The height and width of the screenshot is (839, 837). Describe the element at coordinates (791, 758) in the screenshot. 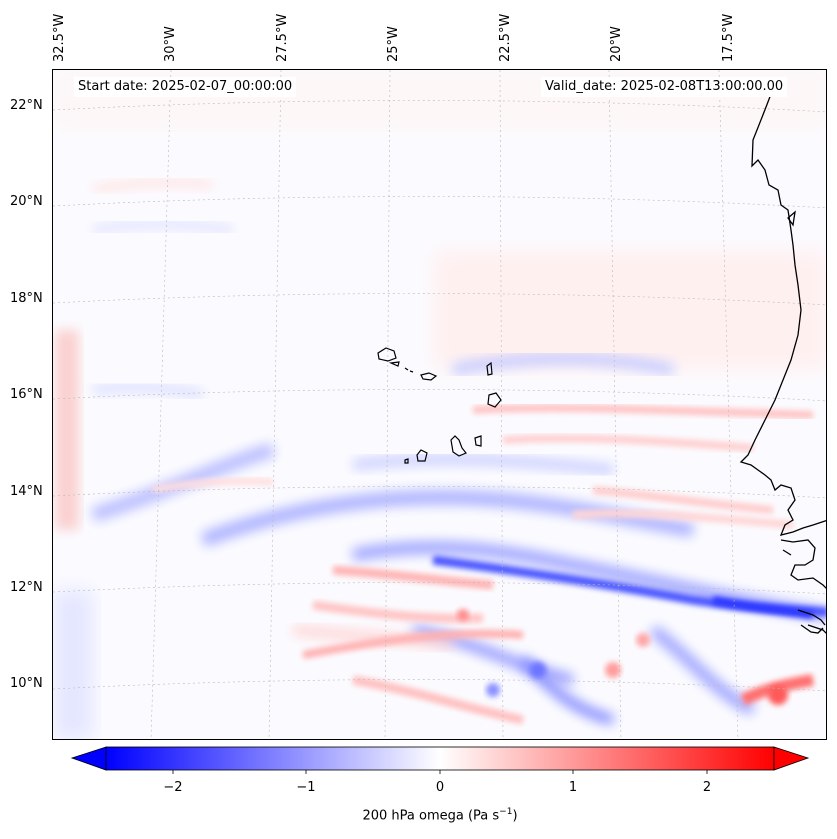

I see `colorbar-max-extend` at that location.